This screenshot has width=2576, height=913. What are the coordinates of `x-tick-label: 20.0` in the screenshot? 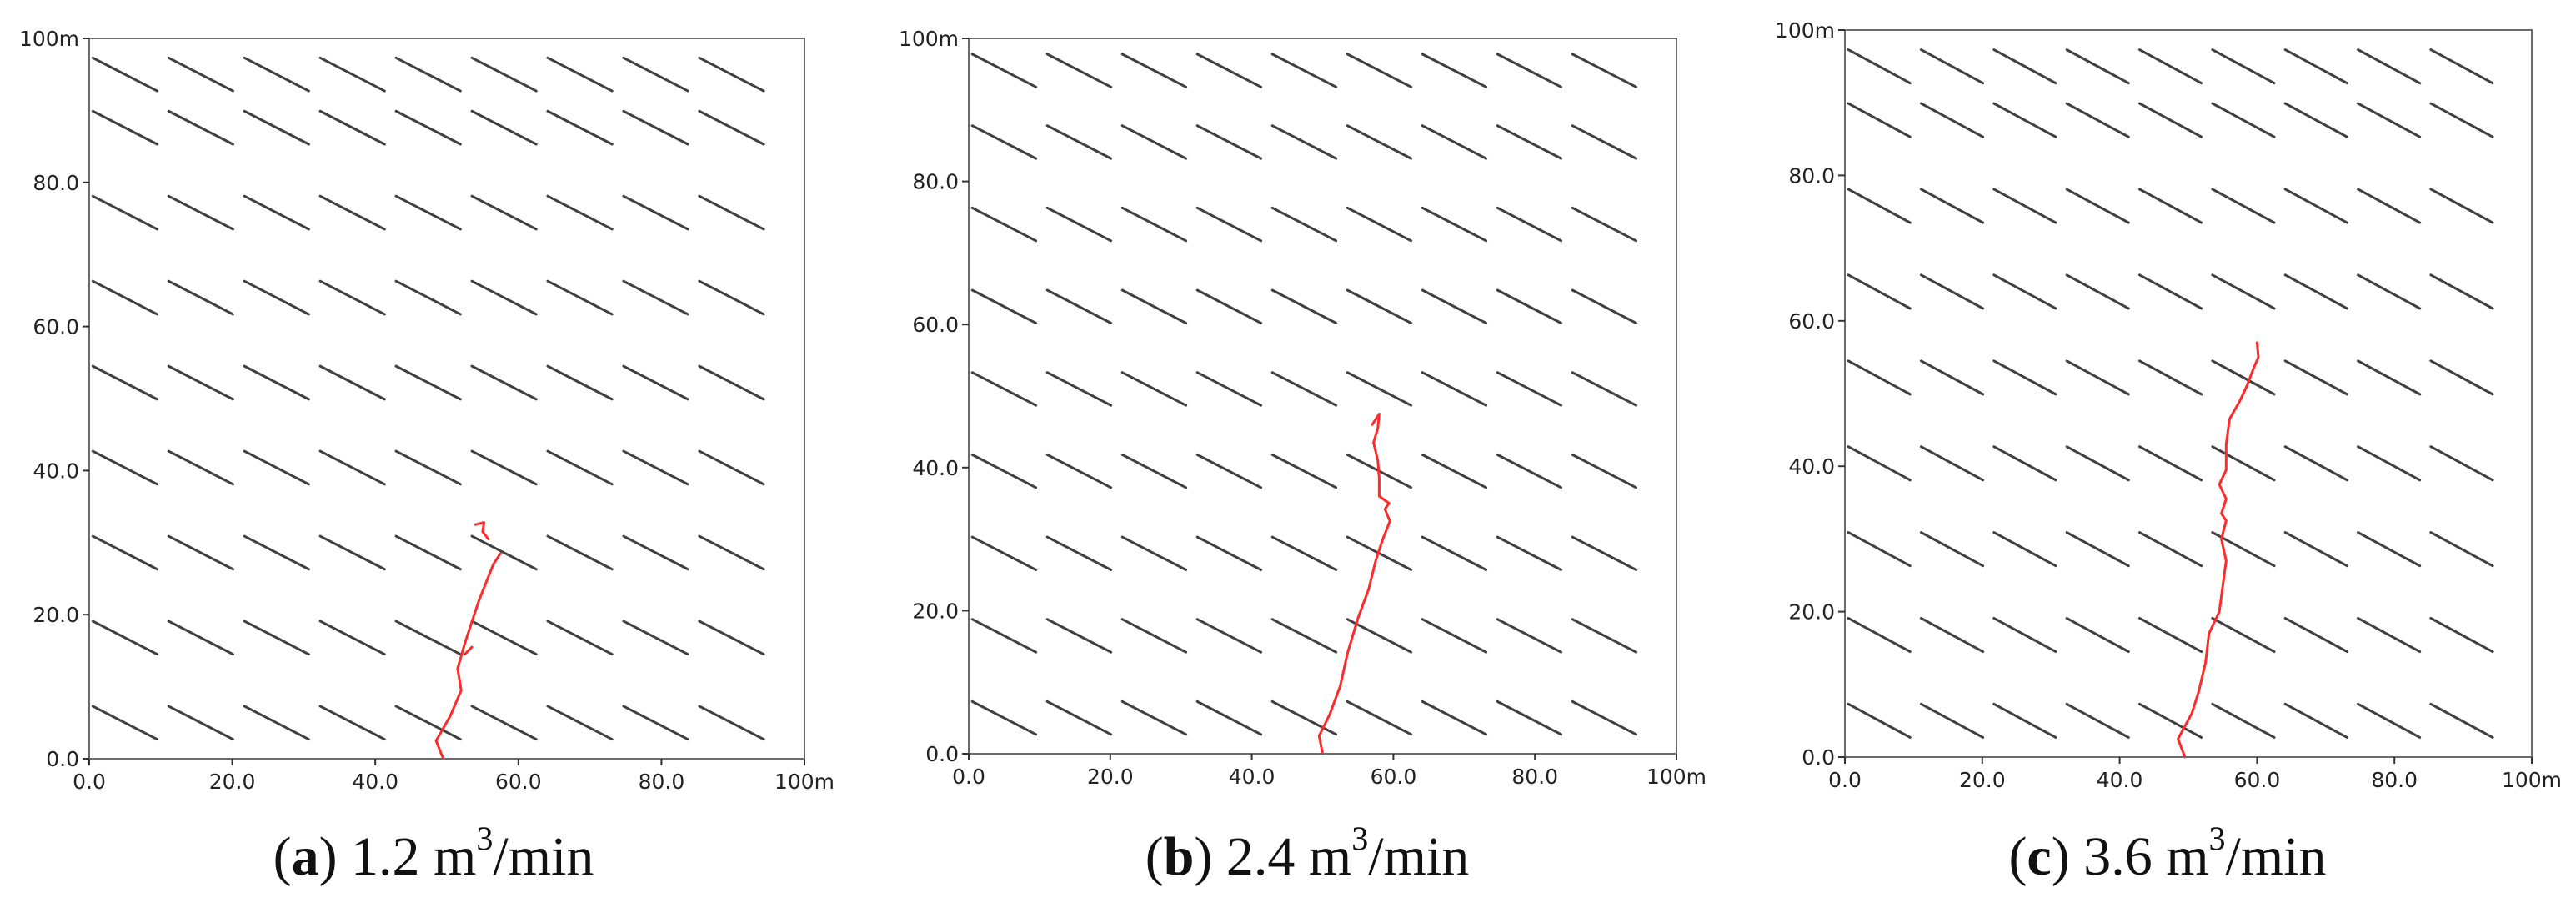 It's located at (1110, 777).